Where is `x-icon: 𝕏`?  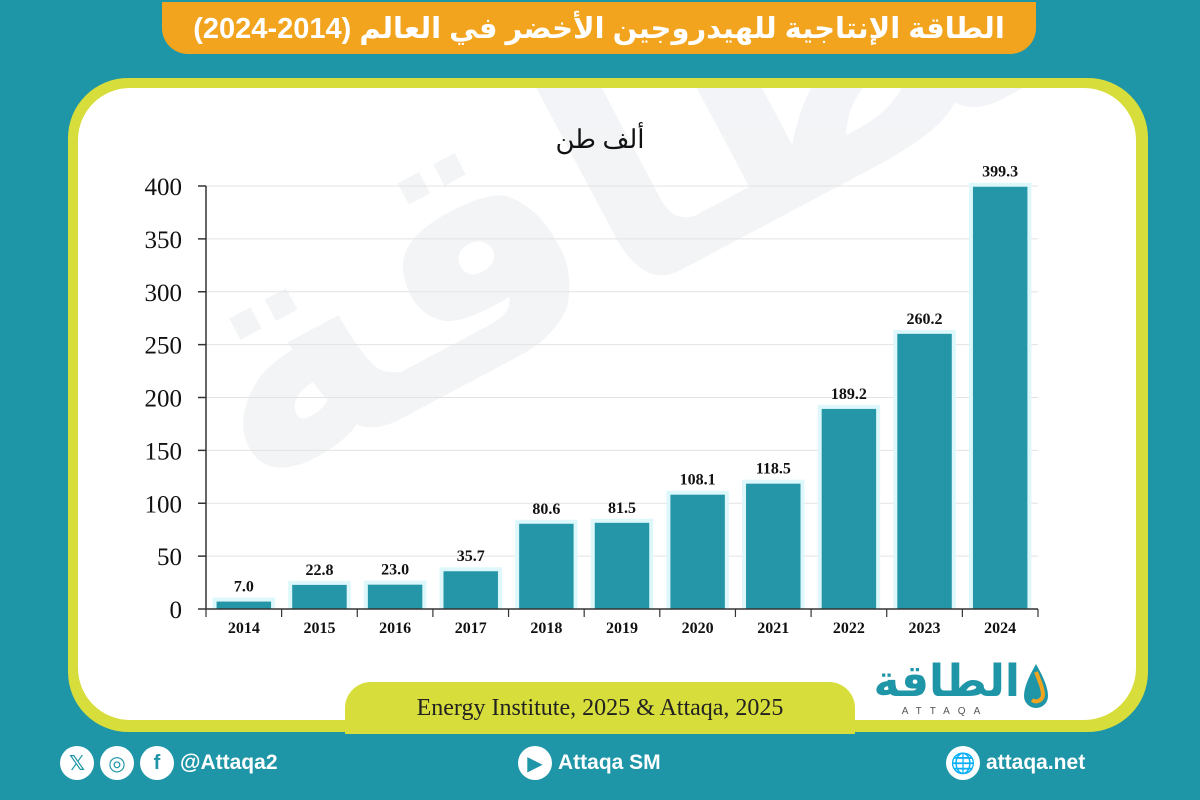 x-icon: 𝕏 is located at coordinates (77, 763).